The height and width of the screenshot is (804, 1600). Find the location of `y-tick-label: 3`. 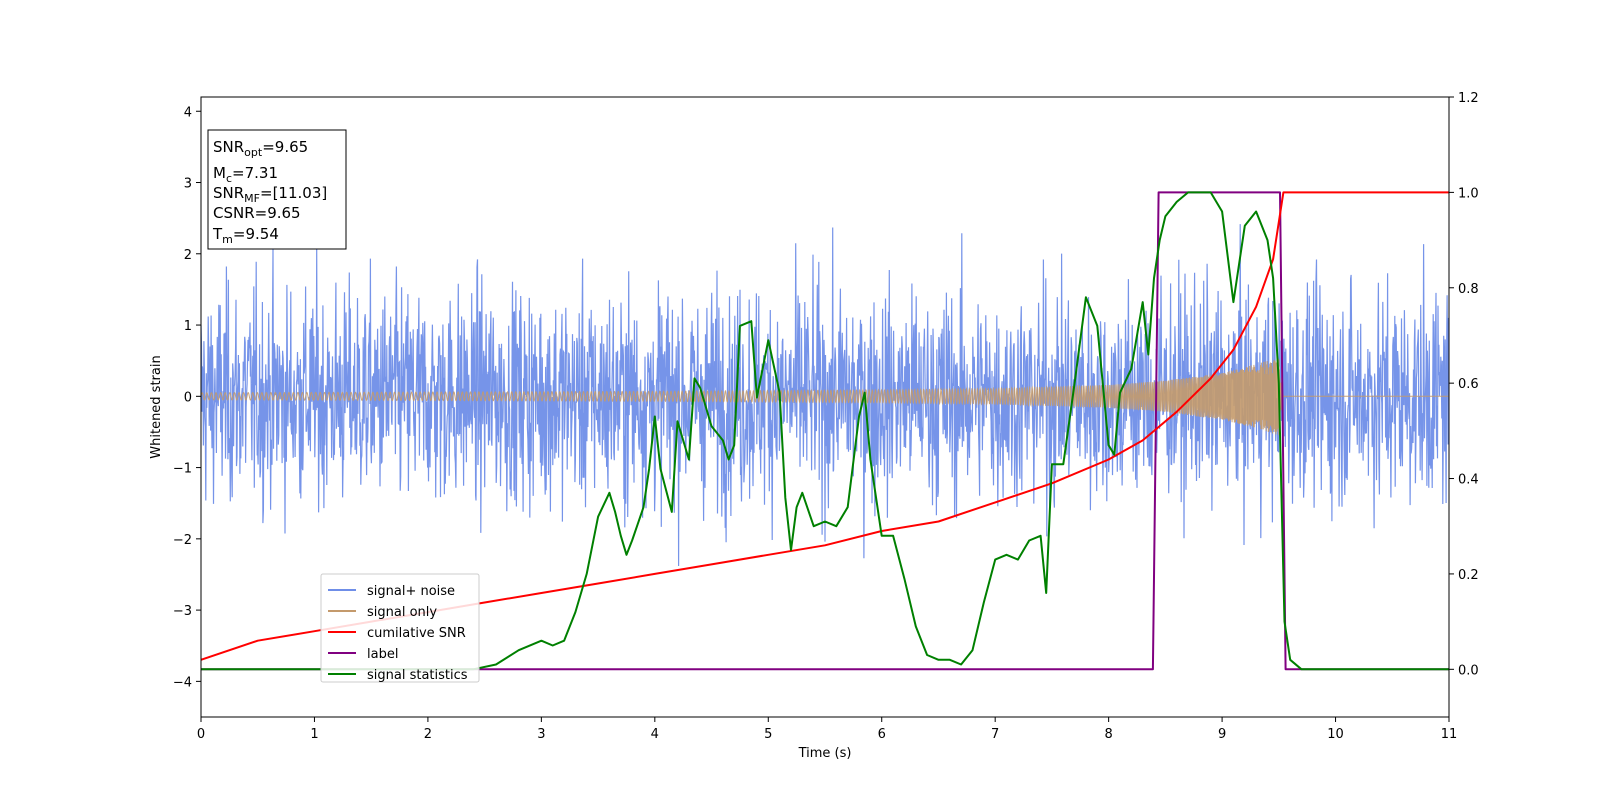

y-tick-label: 3 is located at coordinates (188, 184).